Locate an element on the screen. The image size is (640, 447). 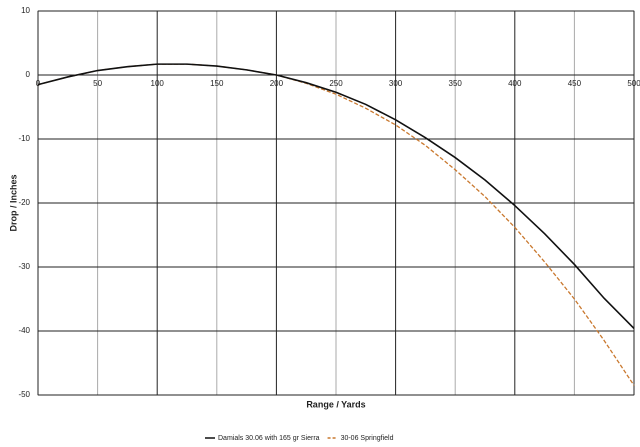
x-tick-label: 300 is located at coordinates (396, 83).